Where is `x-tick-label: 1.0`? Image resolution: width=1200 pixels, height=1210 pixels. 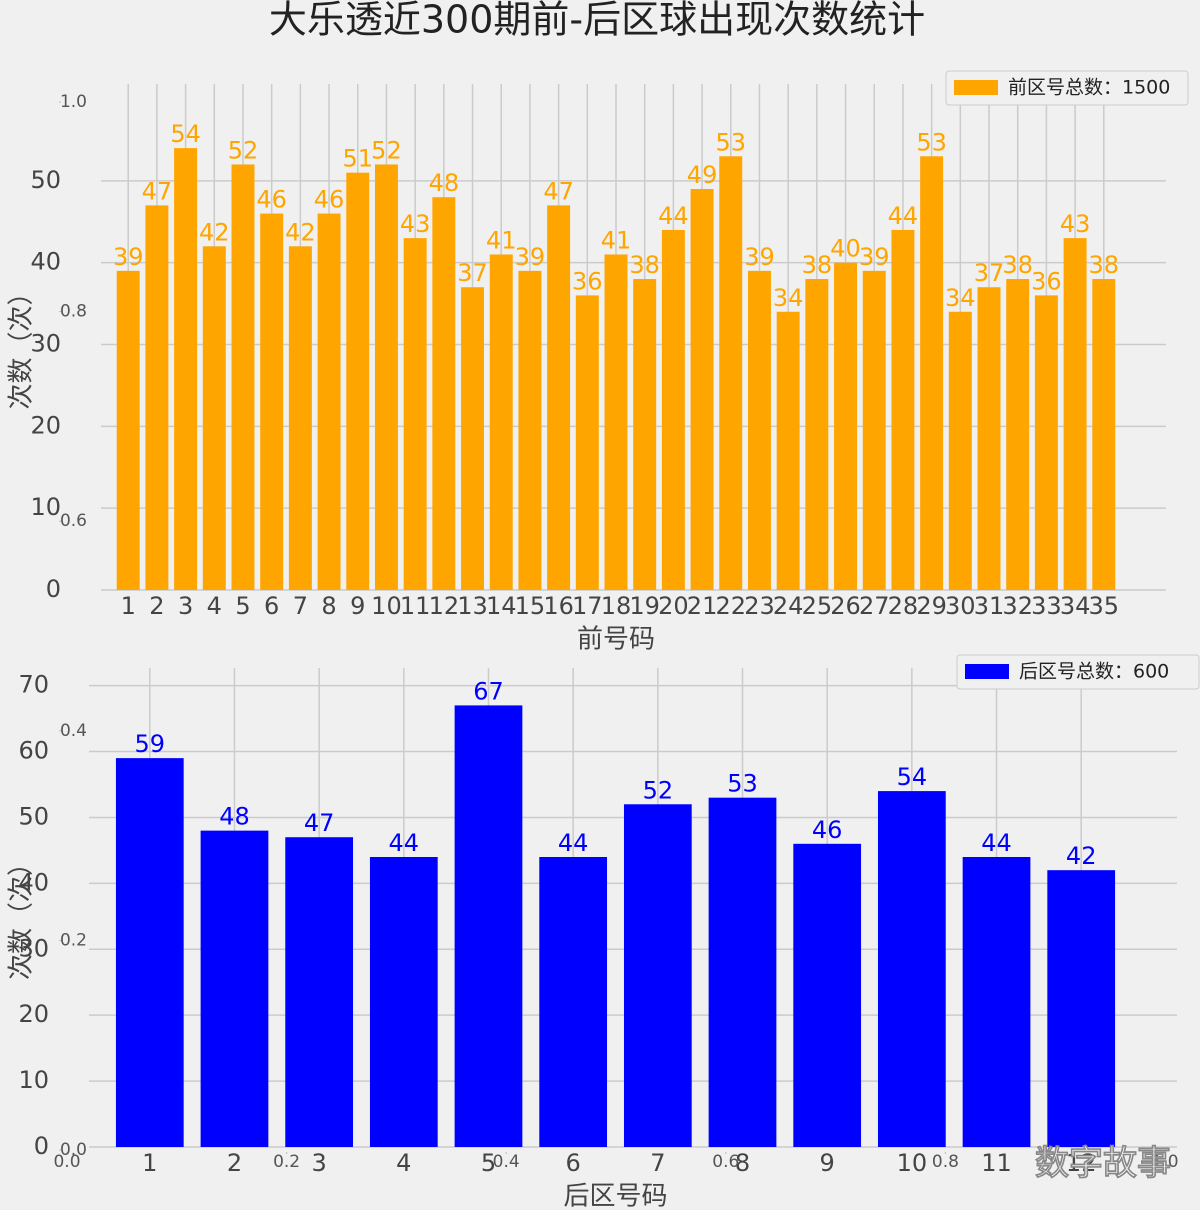 x-tick-label: 1.0 is located at coordinates (1164, 1162).